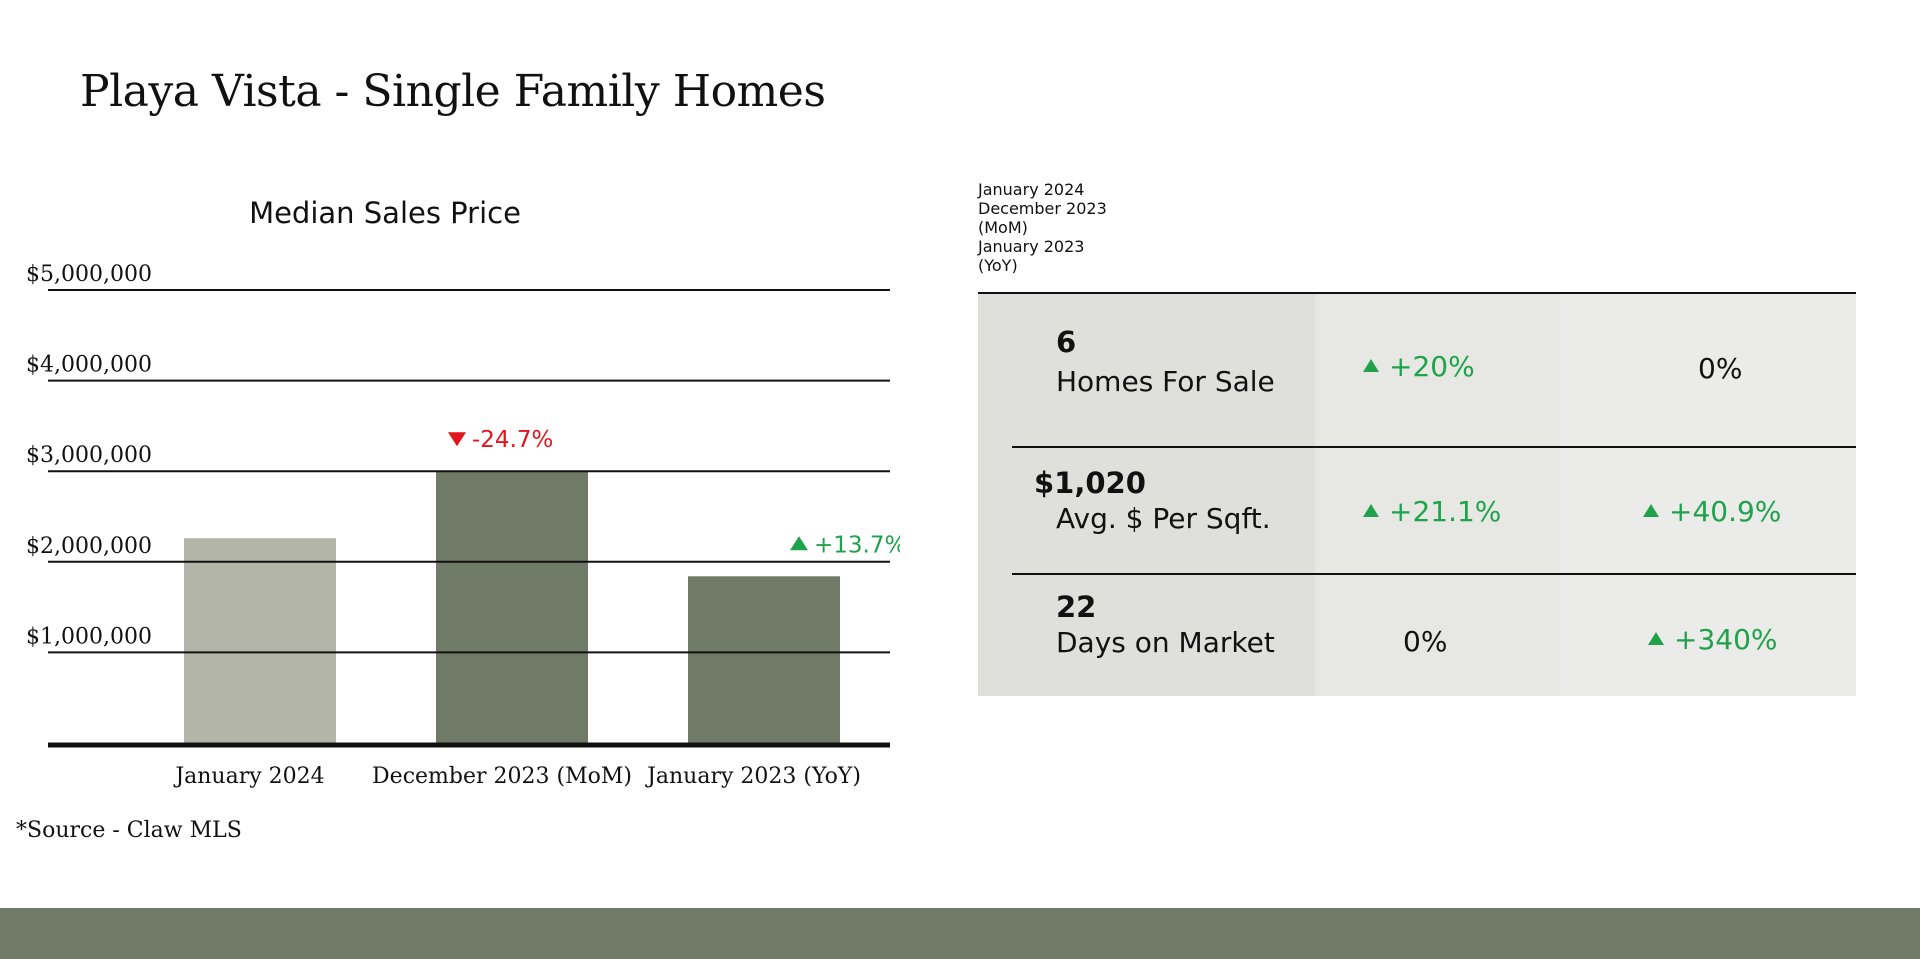 The image size is (1920, 959). I want to click on x-tick-label: January 2024, so click(248, 776).